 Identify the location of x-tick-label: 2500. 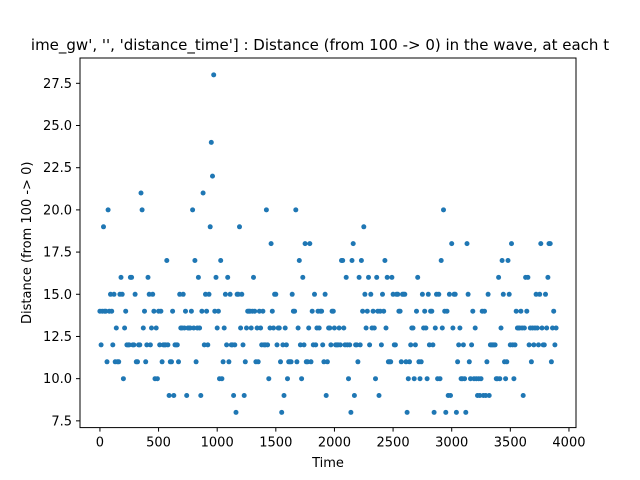
(393, 443).